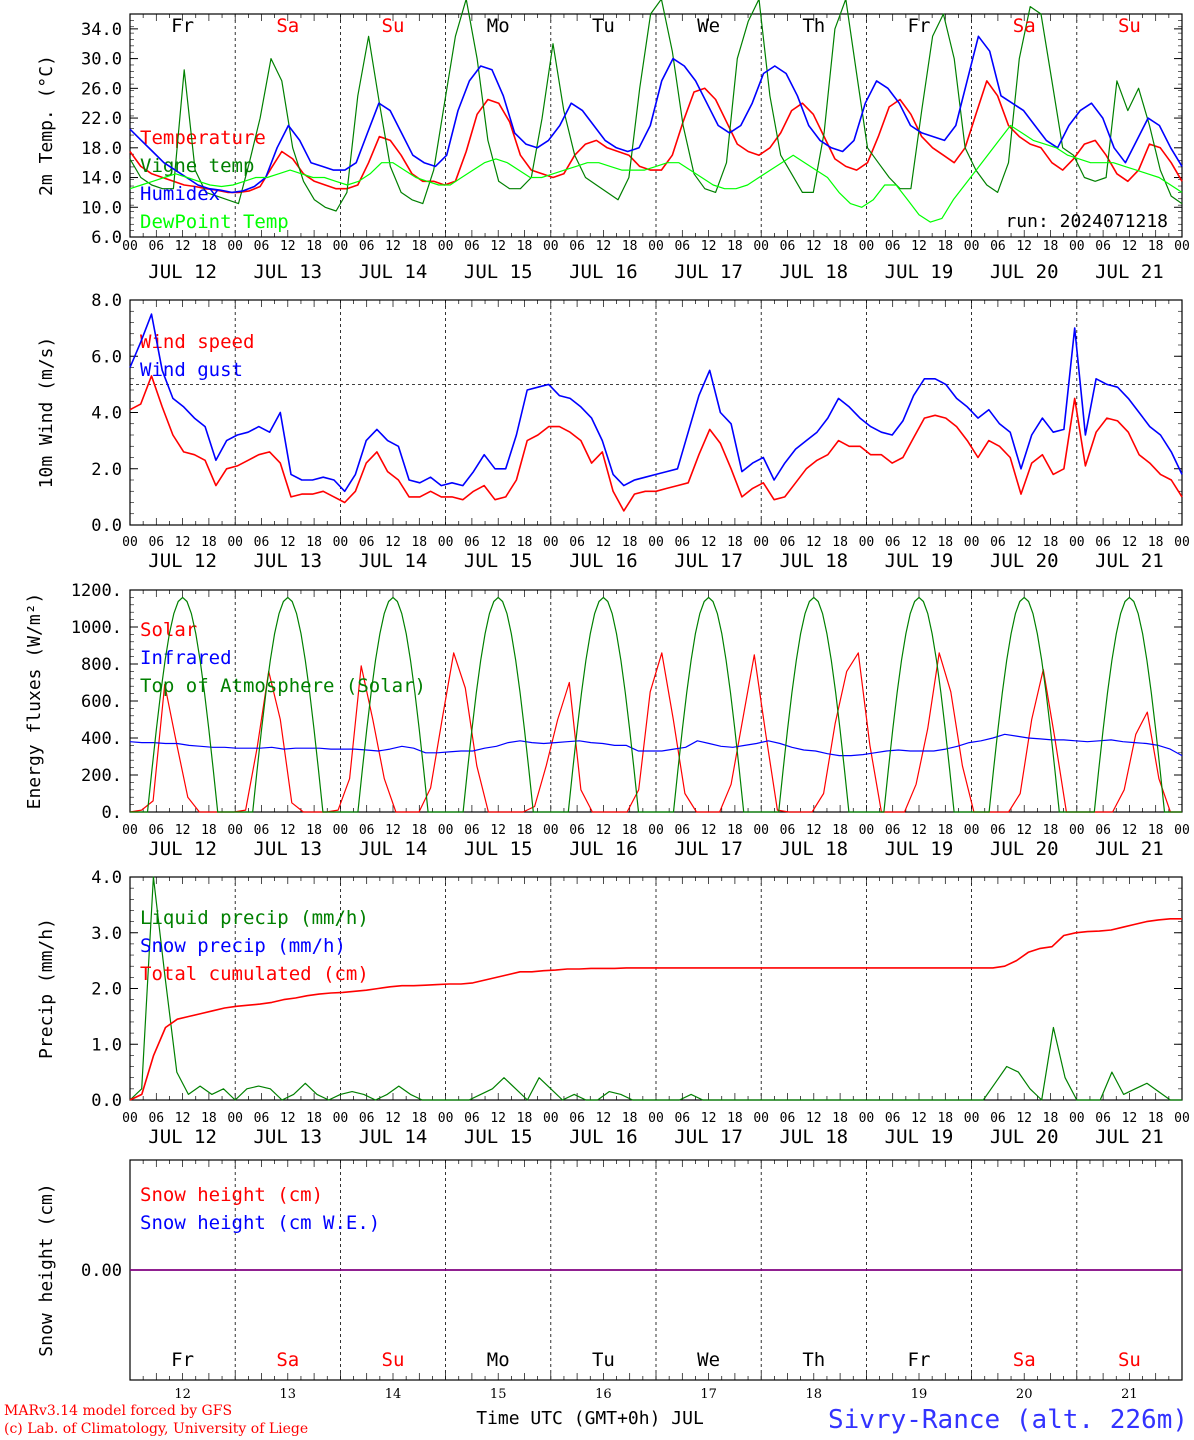  What do you see at coordinates (393, 1360) in the screenshot?
I see `day-name-label: Su` at bounding box center [393, 1360].